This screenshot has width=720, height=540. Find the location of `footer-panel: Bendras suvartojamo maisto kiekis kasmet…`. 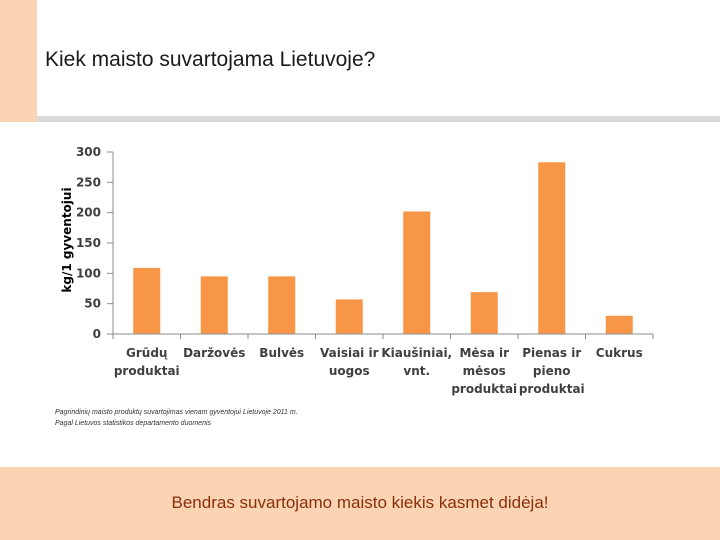

footer-panel: Bendras suvartojamo maisto kiekis kasmet… is located at coordinates (360, 503).